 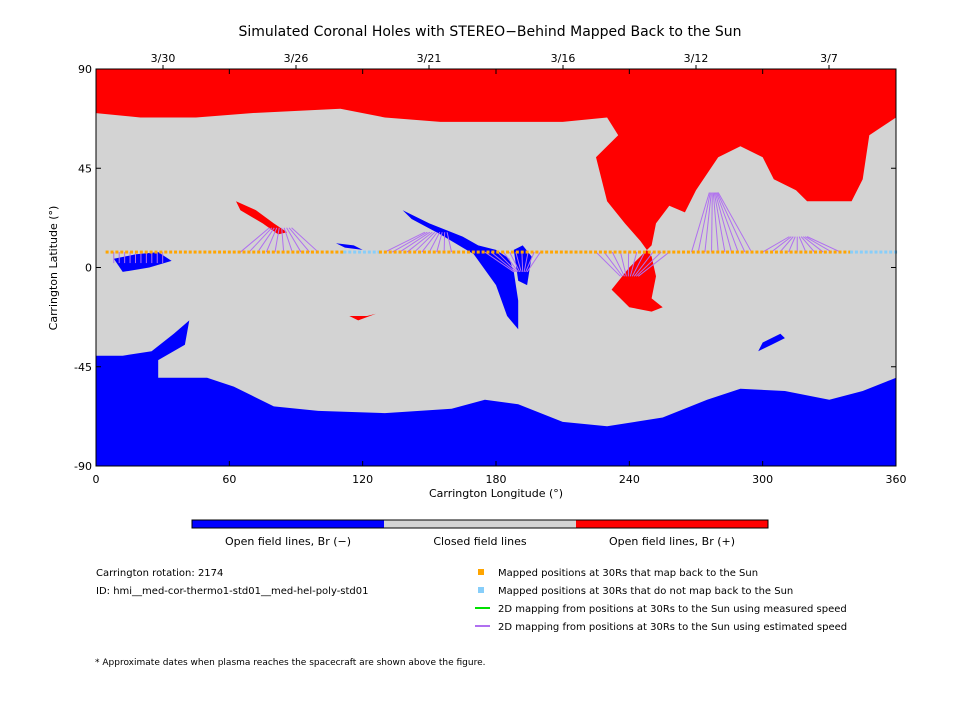 I want to click on colorbar-label-positive: Open field lines, Br (+), so click(x=672, y=541).